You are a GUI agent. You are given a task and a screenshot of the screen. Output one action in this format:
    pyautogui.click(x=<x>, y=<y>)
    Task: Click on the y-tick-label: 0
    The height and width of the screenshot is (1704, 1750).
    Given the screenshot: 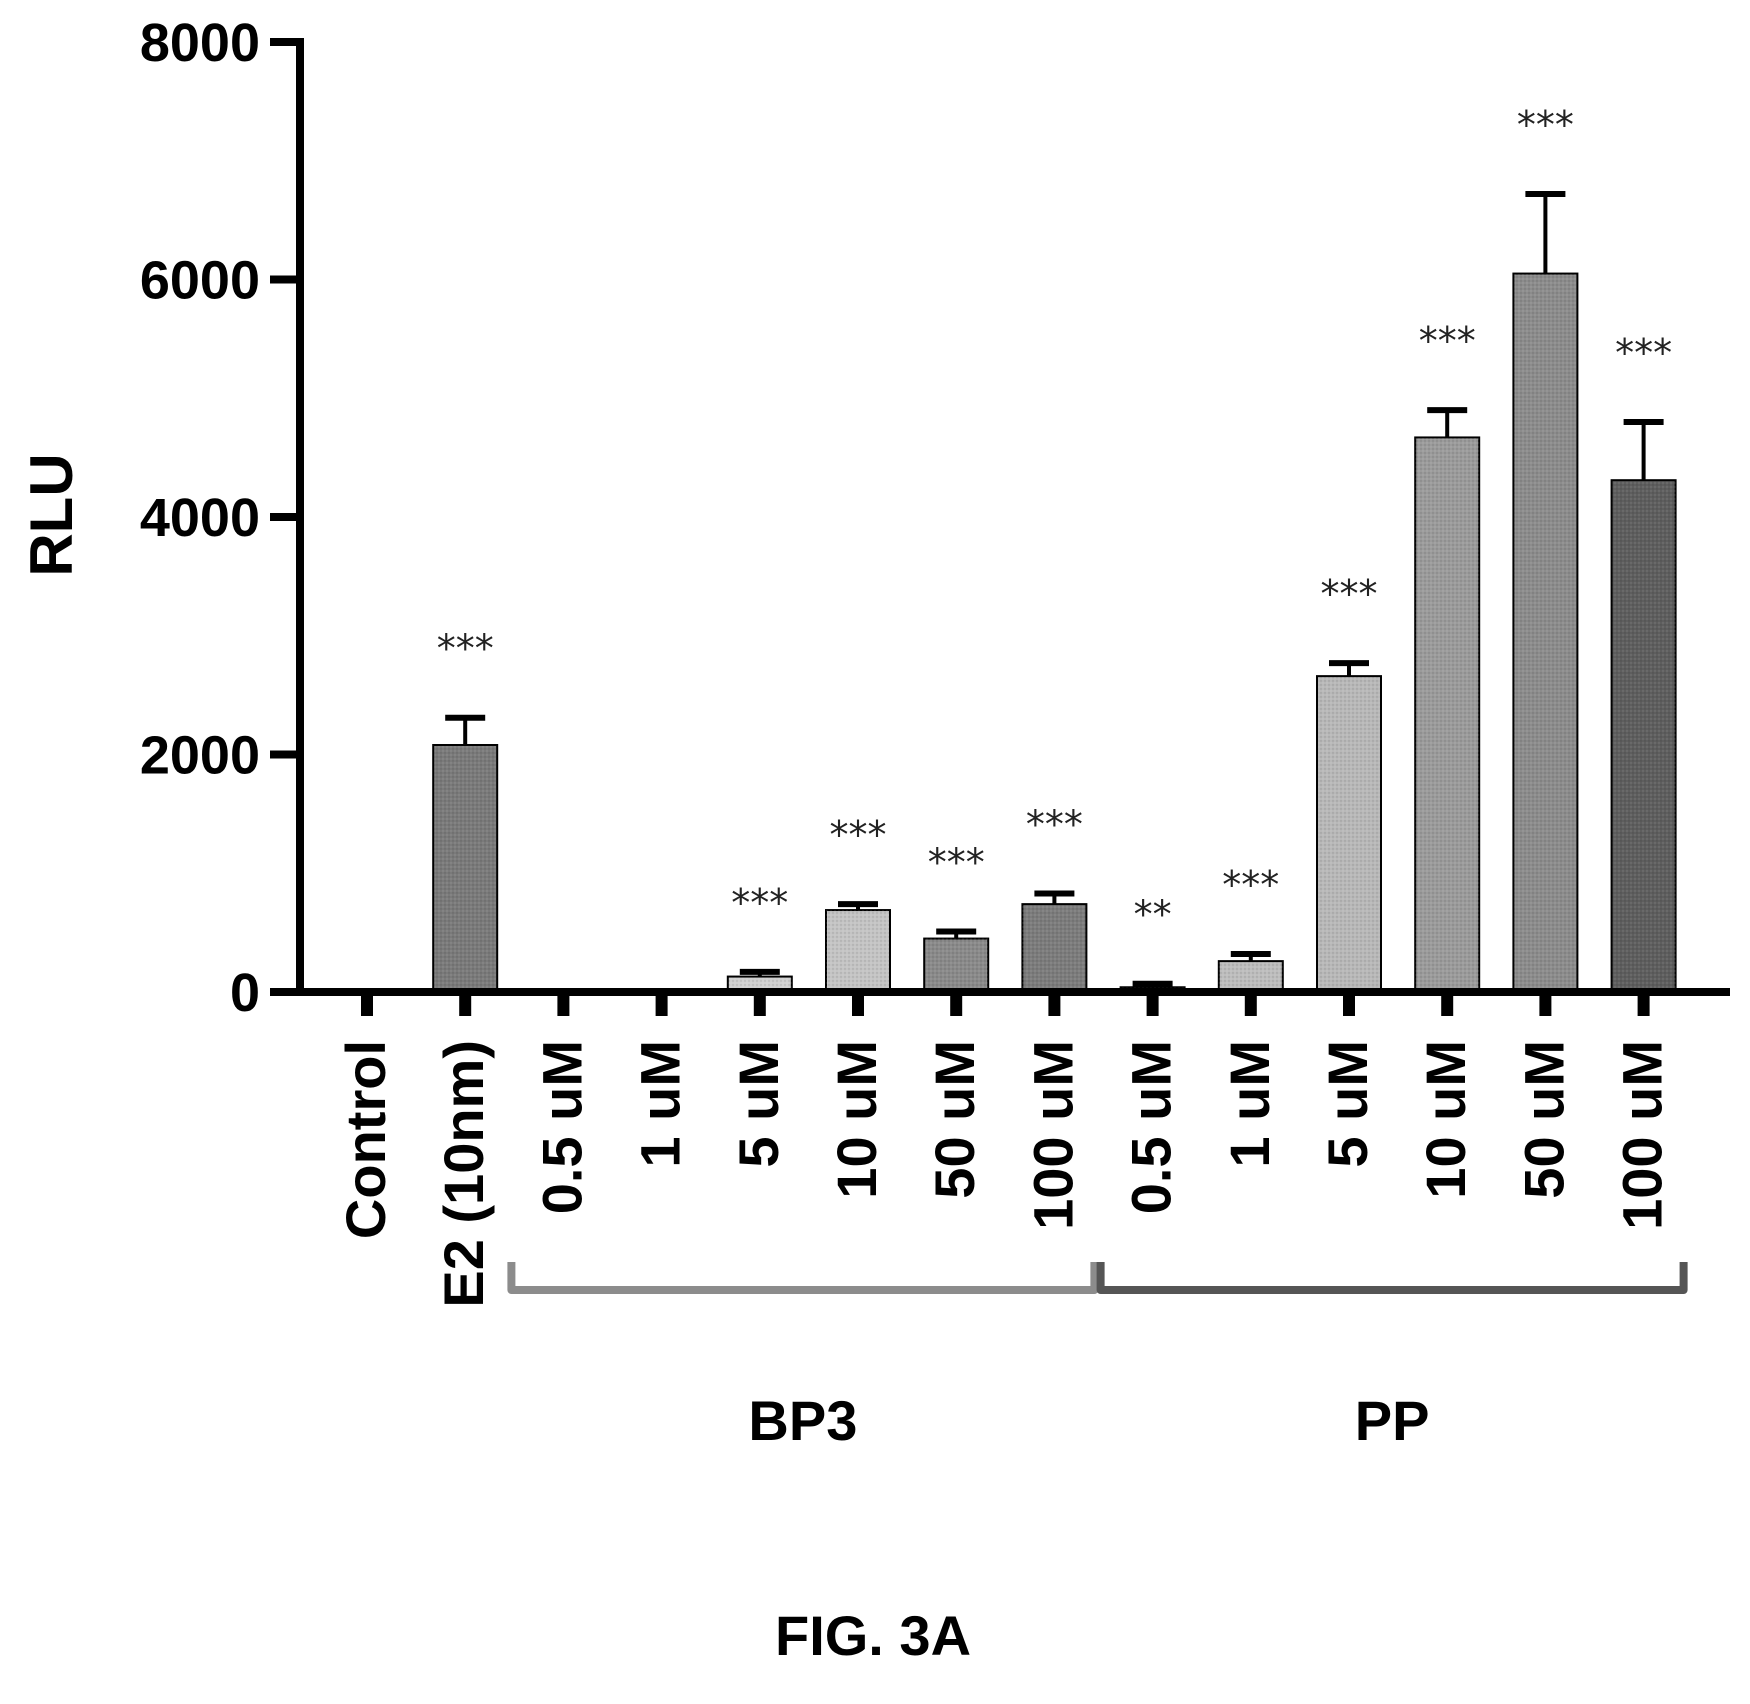 What is the action you would take?
    pyautogui.click(x=245, y=993)
    